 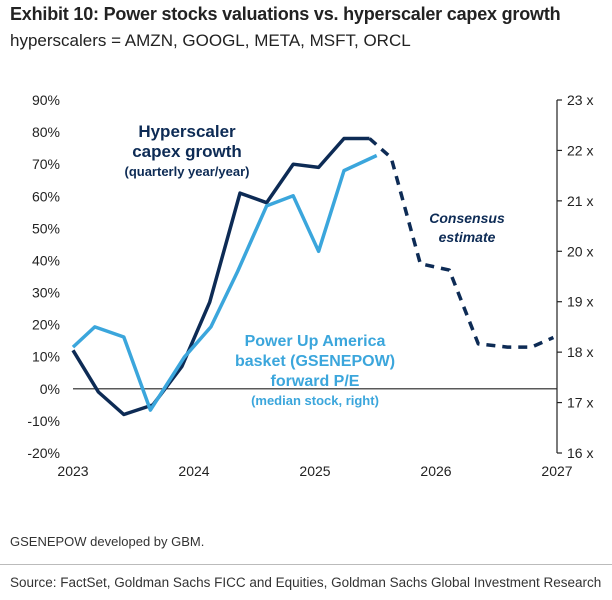 What do you see at coordinates (315, 361) in the screenshot?
I see `basket-annotation-line-2: basket (GSENEPOW)` at bounding box center [315, 361].